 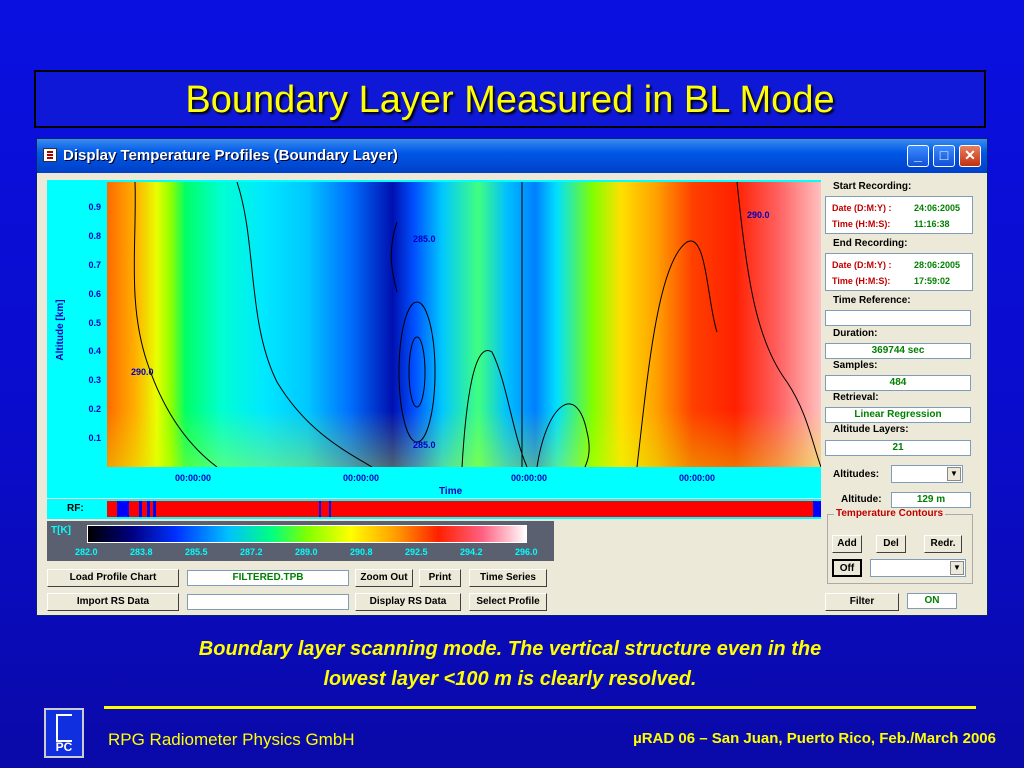 What do you see at coordinates (86, 552) in the screenshot?
I see `legend-tick: 282.0` at bounding box center [86, 552].